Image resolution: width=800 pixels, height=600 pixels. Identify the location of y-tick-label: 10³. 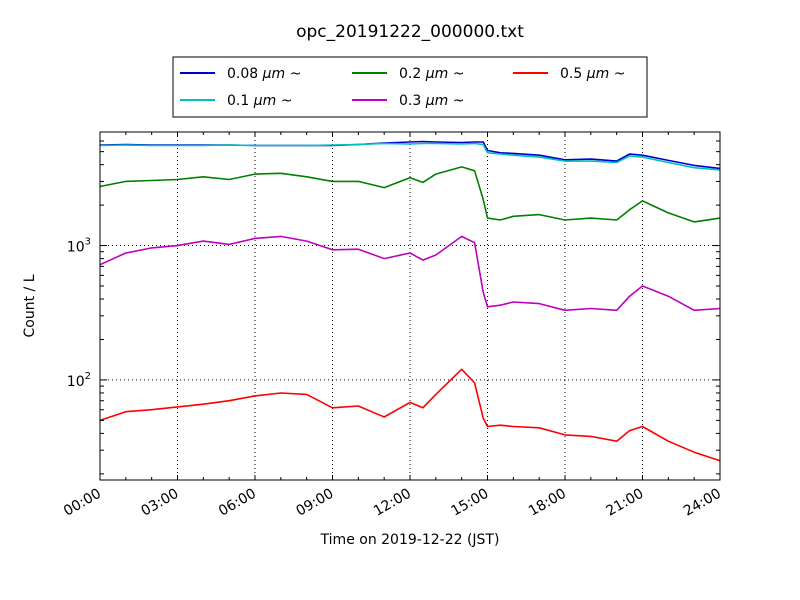
(79, 246).